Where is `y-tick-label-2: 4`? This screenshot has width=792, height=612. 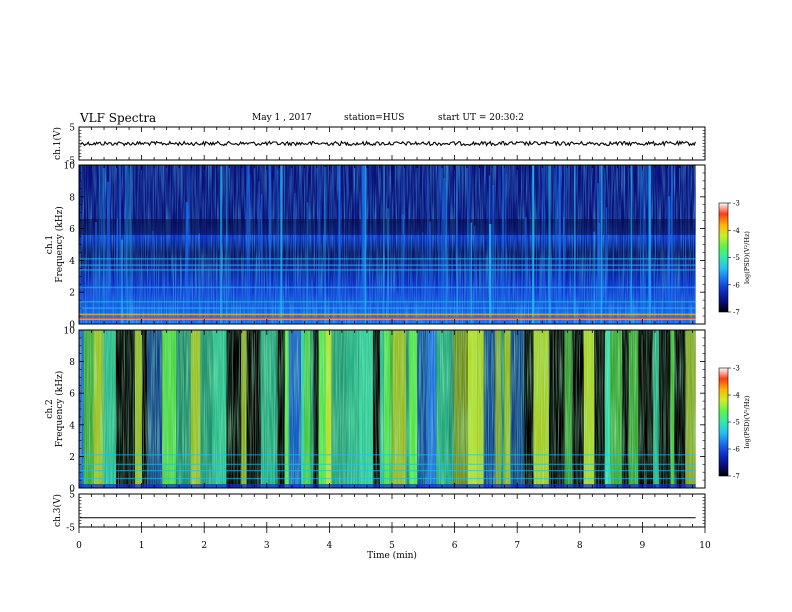
y-tick-label-2: 4 is located at coordinates (72, 426).